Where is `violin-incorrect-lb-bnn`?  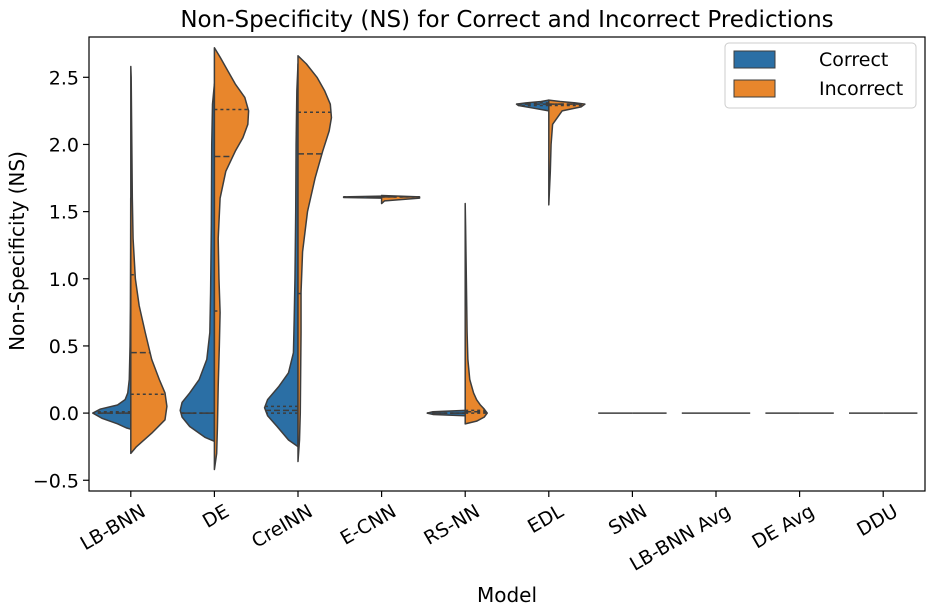 violin-incorrect-lb-bnn is located at coordinates (149, 260).